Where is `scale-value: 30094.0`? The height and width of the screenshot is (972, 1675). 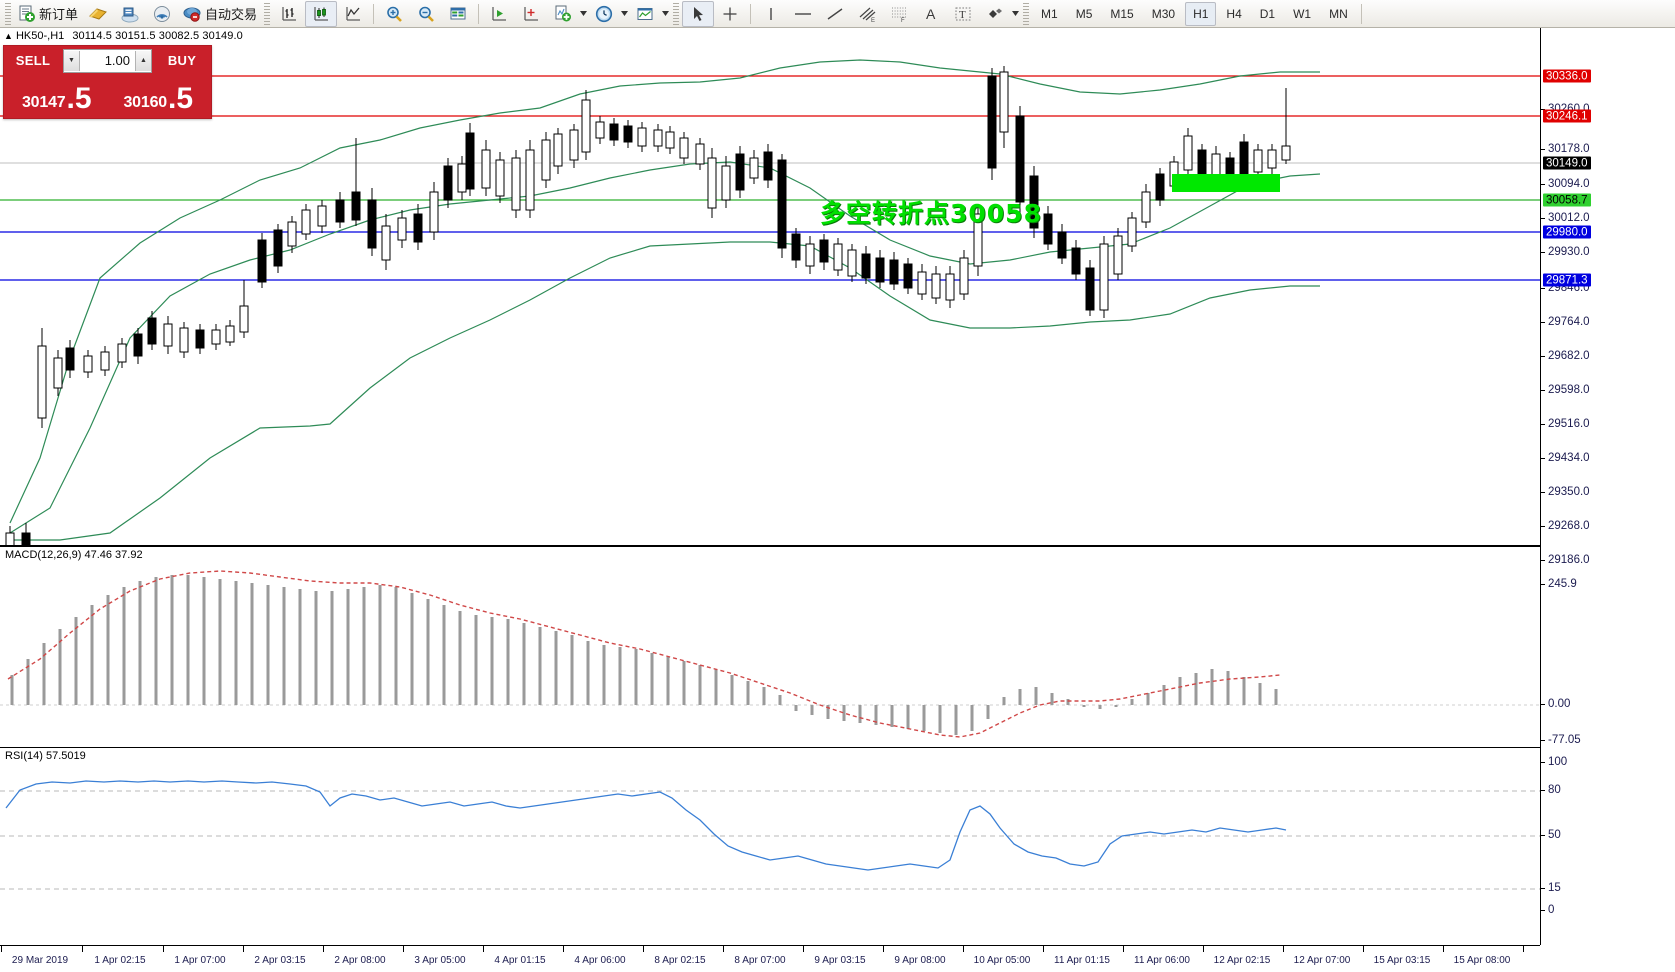
scale-value: 30094.0 is located at coordinates (1569, 184).